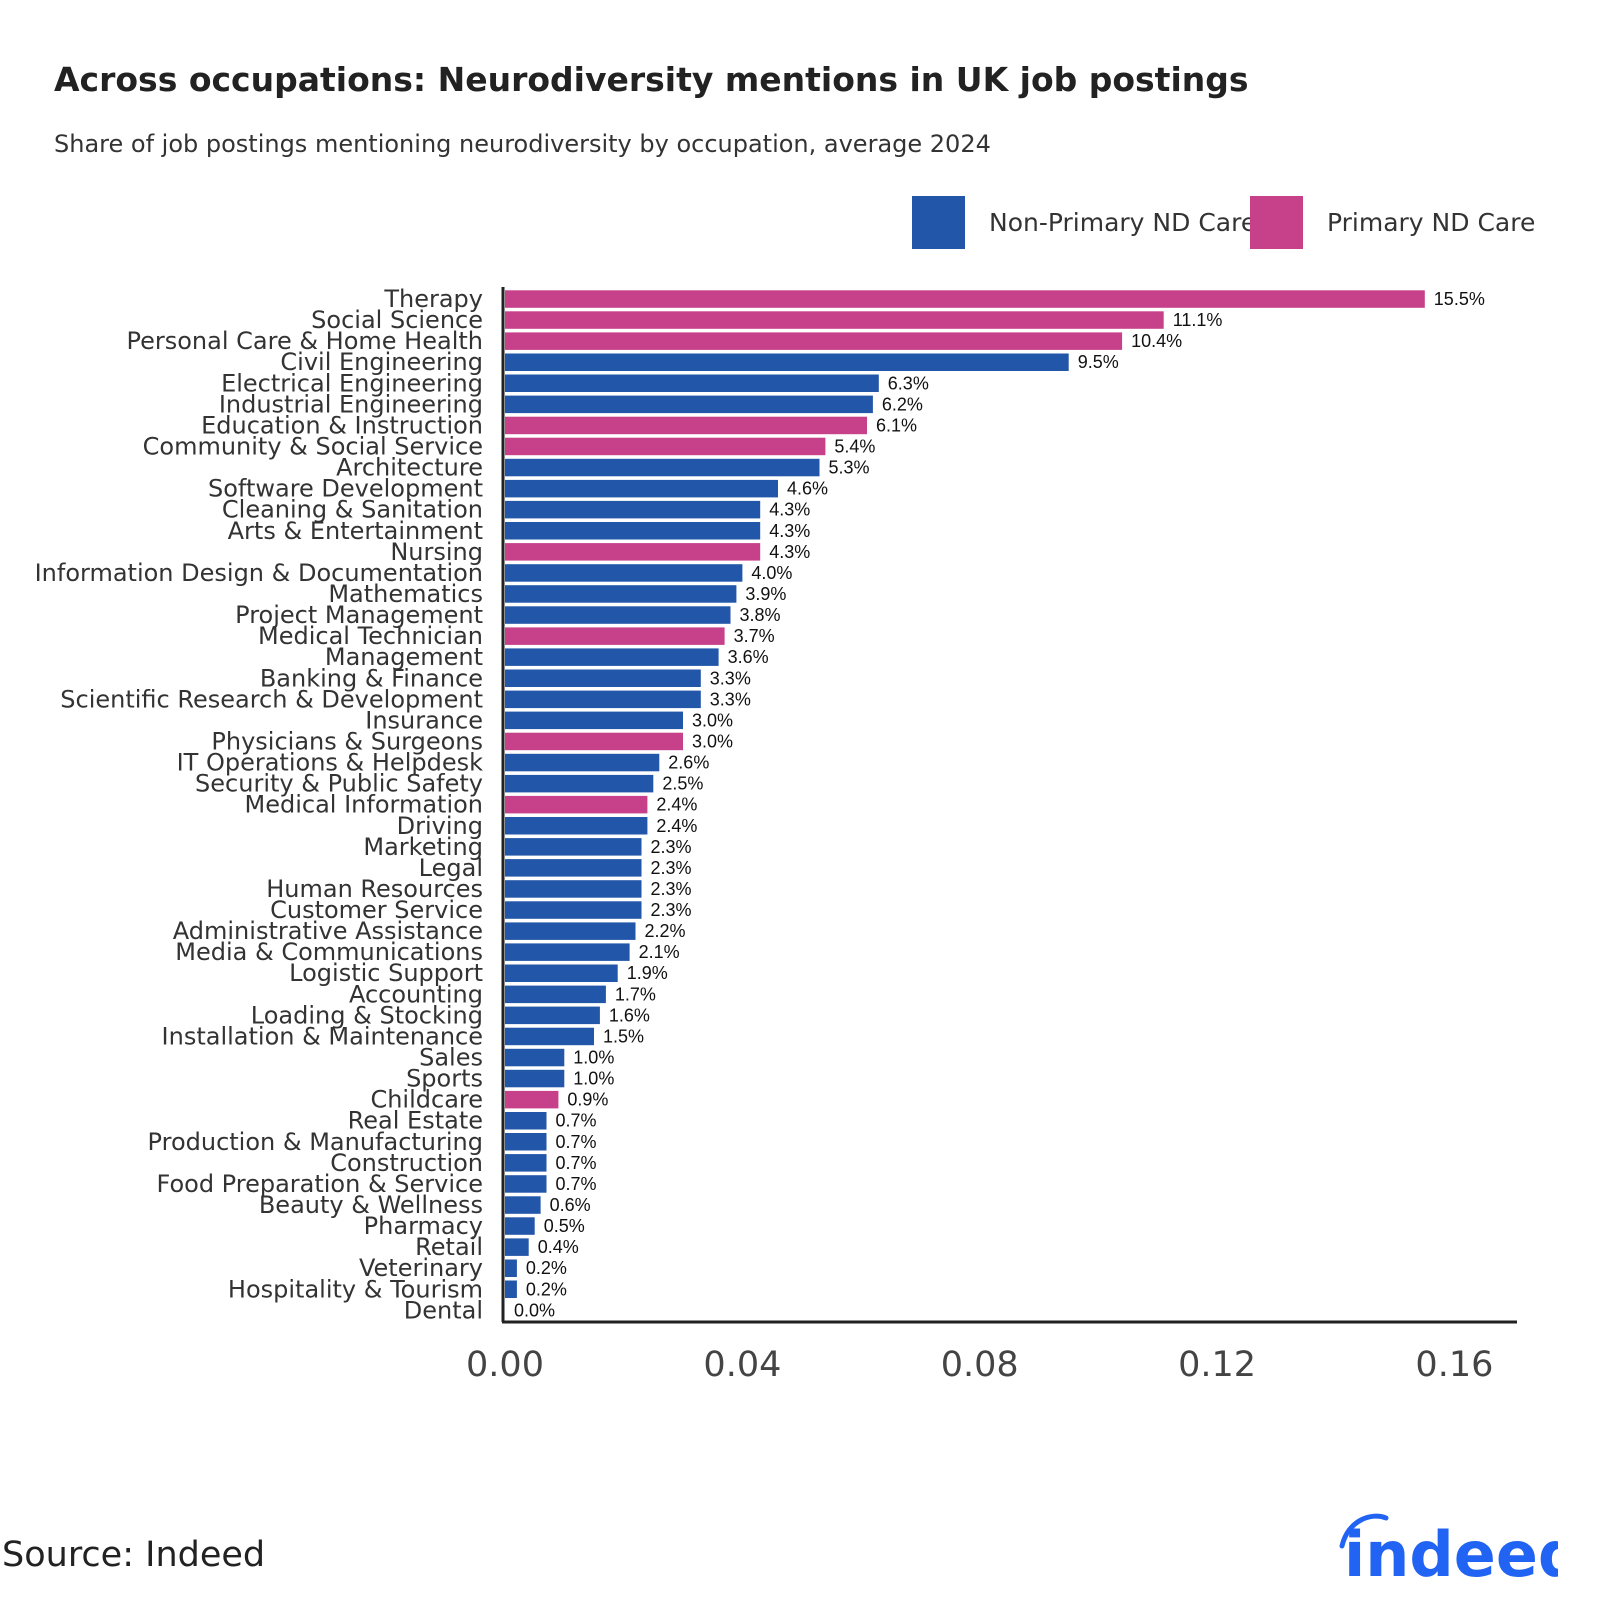  What do you see at coordinates (1448, 1549) in the screenshot?
I see `indeed-logo: indeed` at bounding box center [1448, 1549].